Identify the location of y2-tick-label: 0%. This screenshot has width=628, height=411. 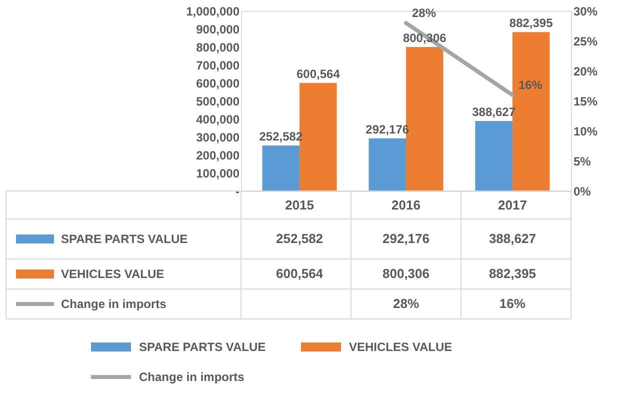
(583, 191).